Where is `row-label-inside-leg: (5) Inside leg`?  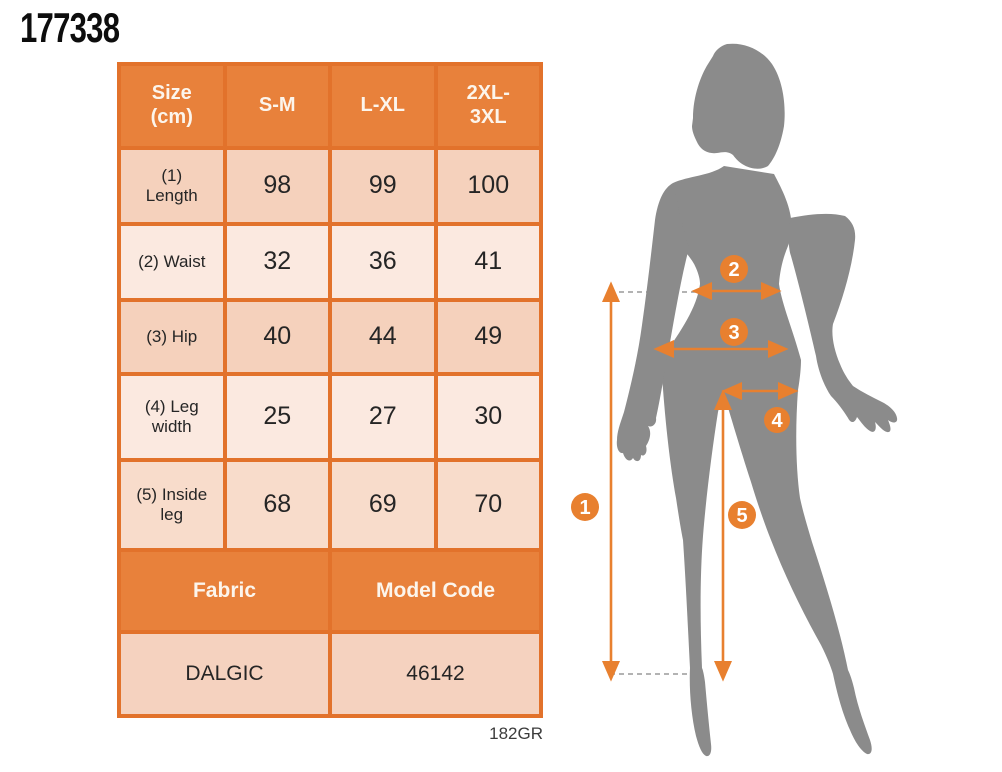 row-label-inside-leg: (5) Inside leg is located at coordinates (172, 505).